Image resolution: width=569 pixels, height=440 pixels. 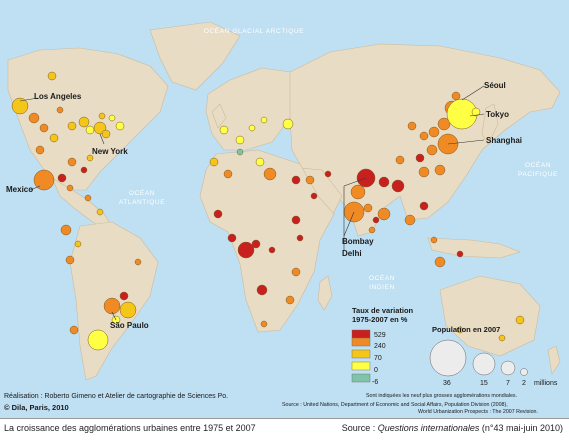 I want to click on city-label-tokyo: Tokyo, so click(x=497, y=114).